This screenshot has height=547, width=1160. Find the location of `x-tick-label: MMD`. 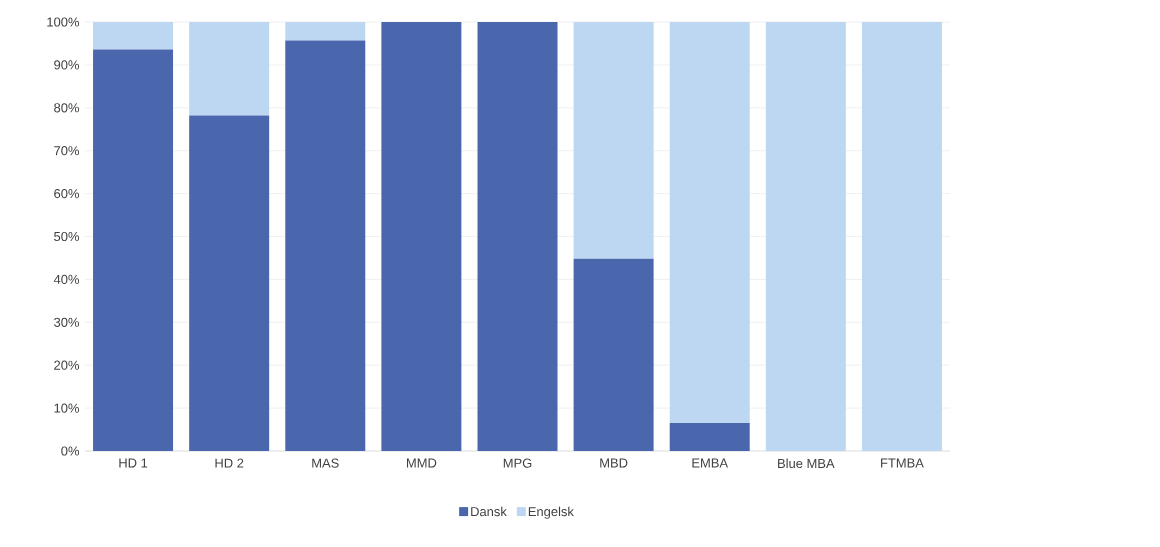

x-tick-label: MMD is located at coordinates (421, 463).